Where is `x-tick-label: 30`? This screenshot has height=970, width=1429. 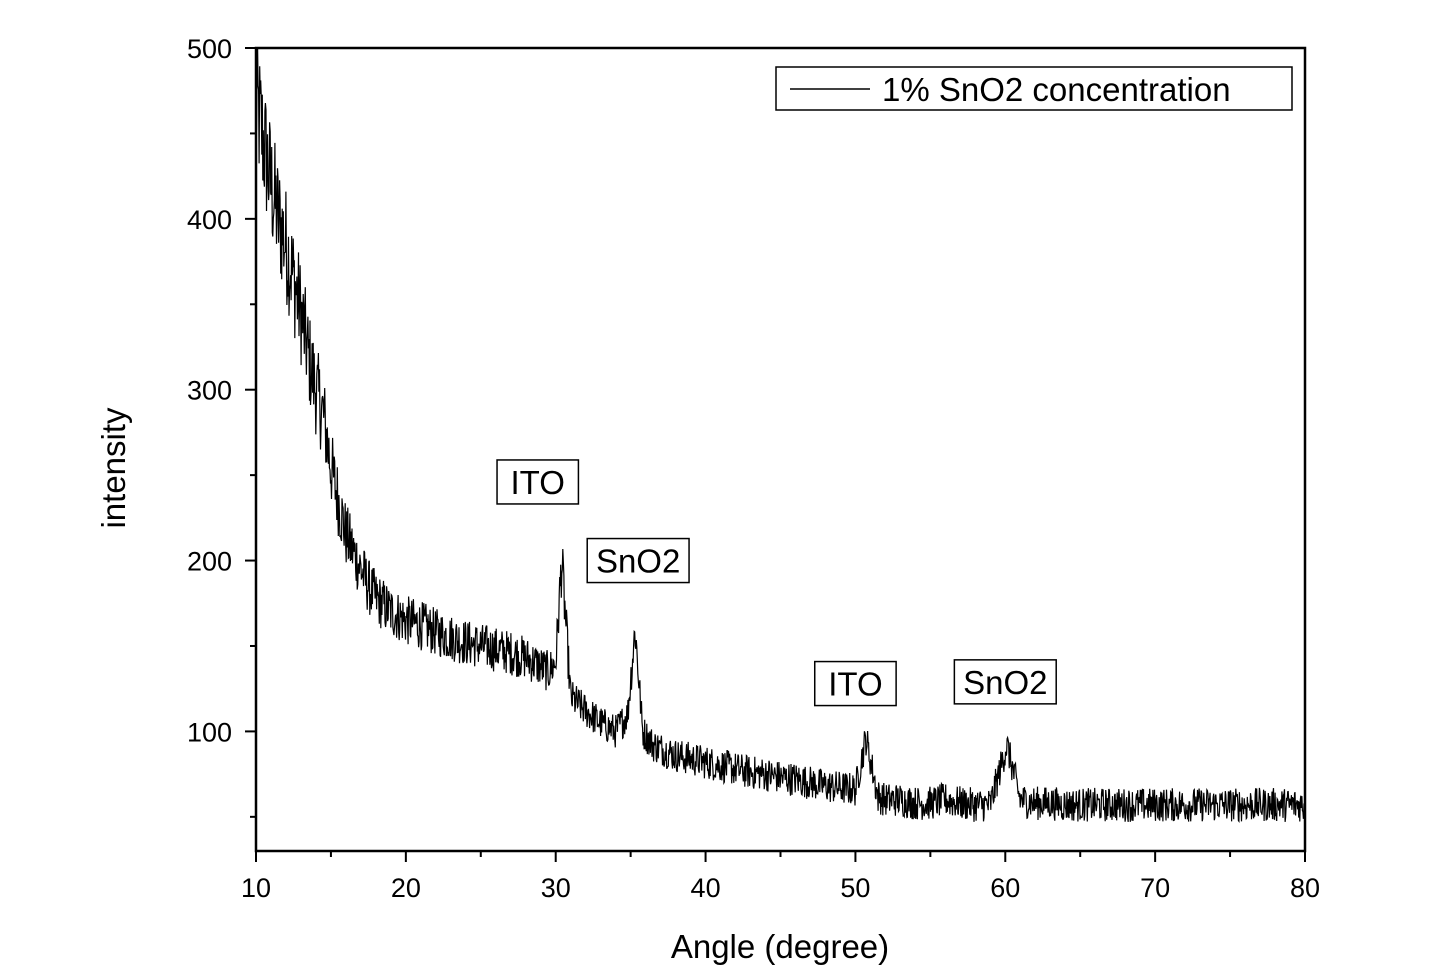 x-tick-label: 30 is located at coordinates (556, 888).